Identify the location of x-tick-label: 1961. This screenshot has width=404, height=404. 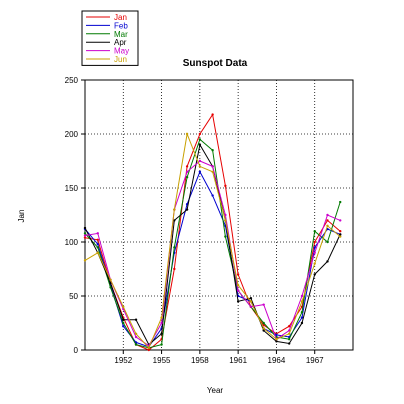
(238, 360).